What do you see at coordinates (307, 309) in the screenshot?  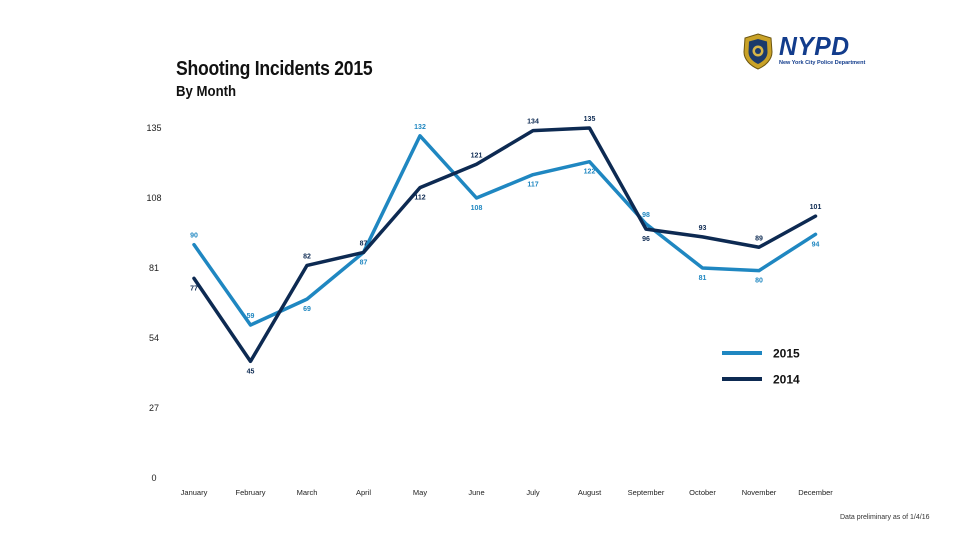 I see `data-label-2015: 69` at bounding box center [307, 309].